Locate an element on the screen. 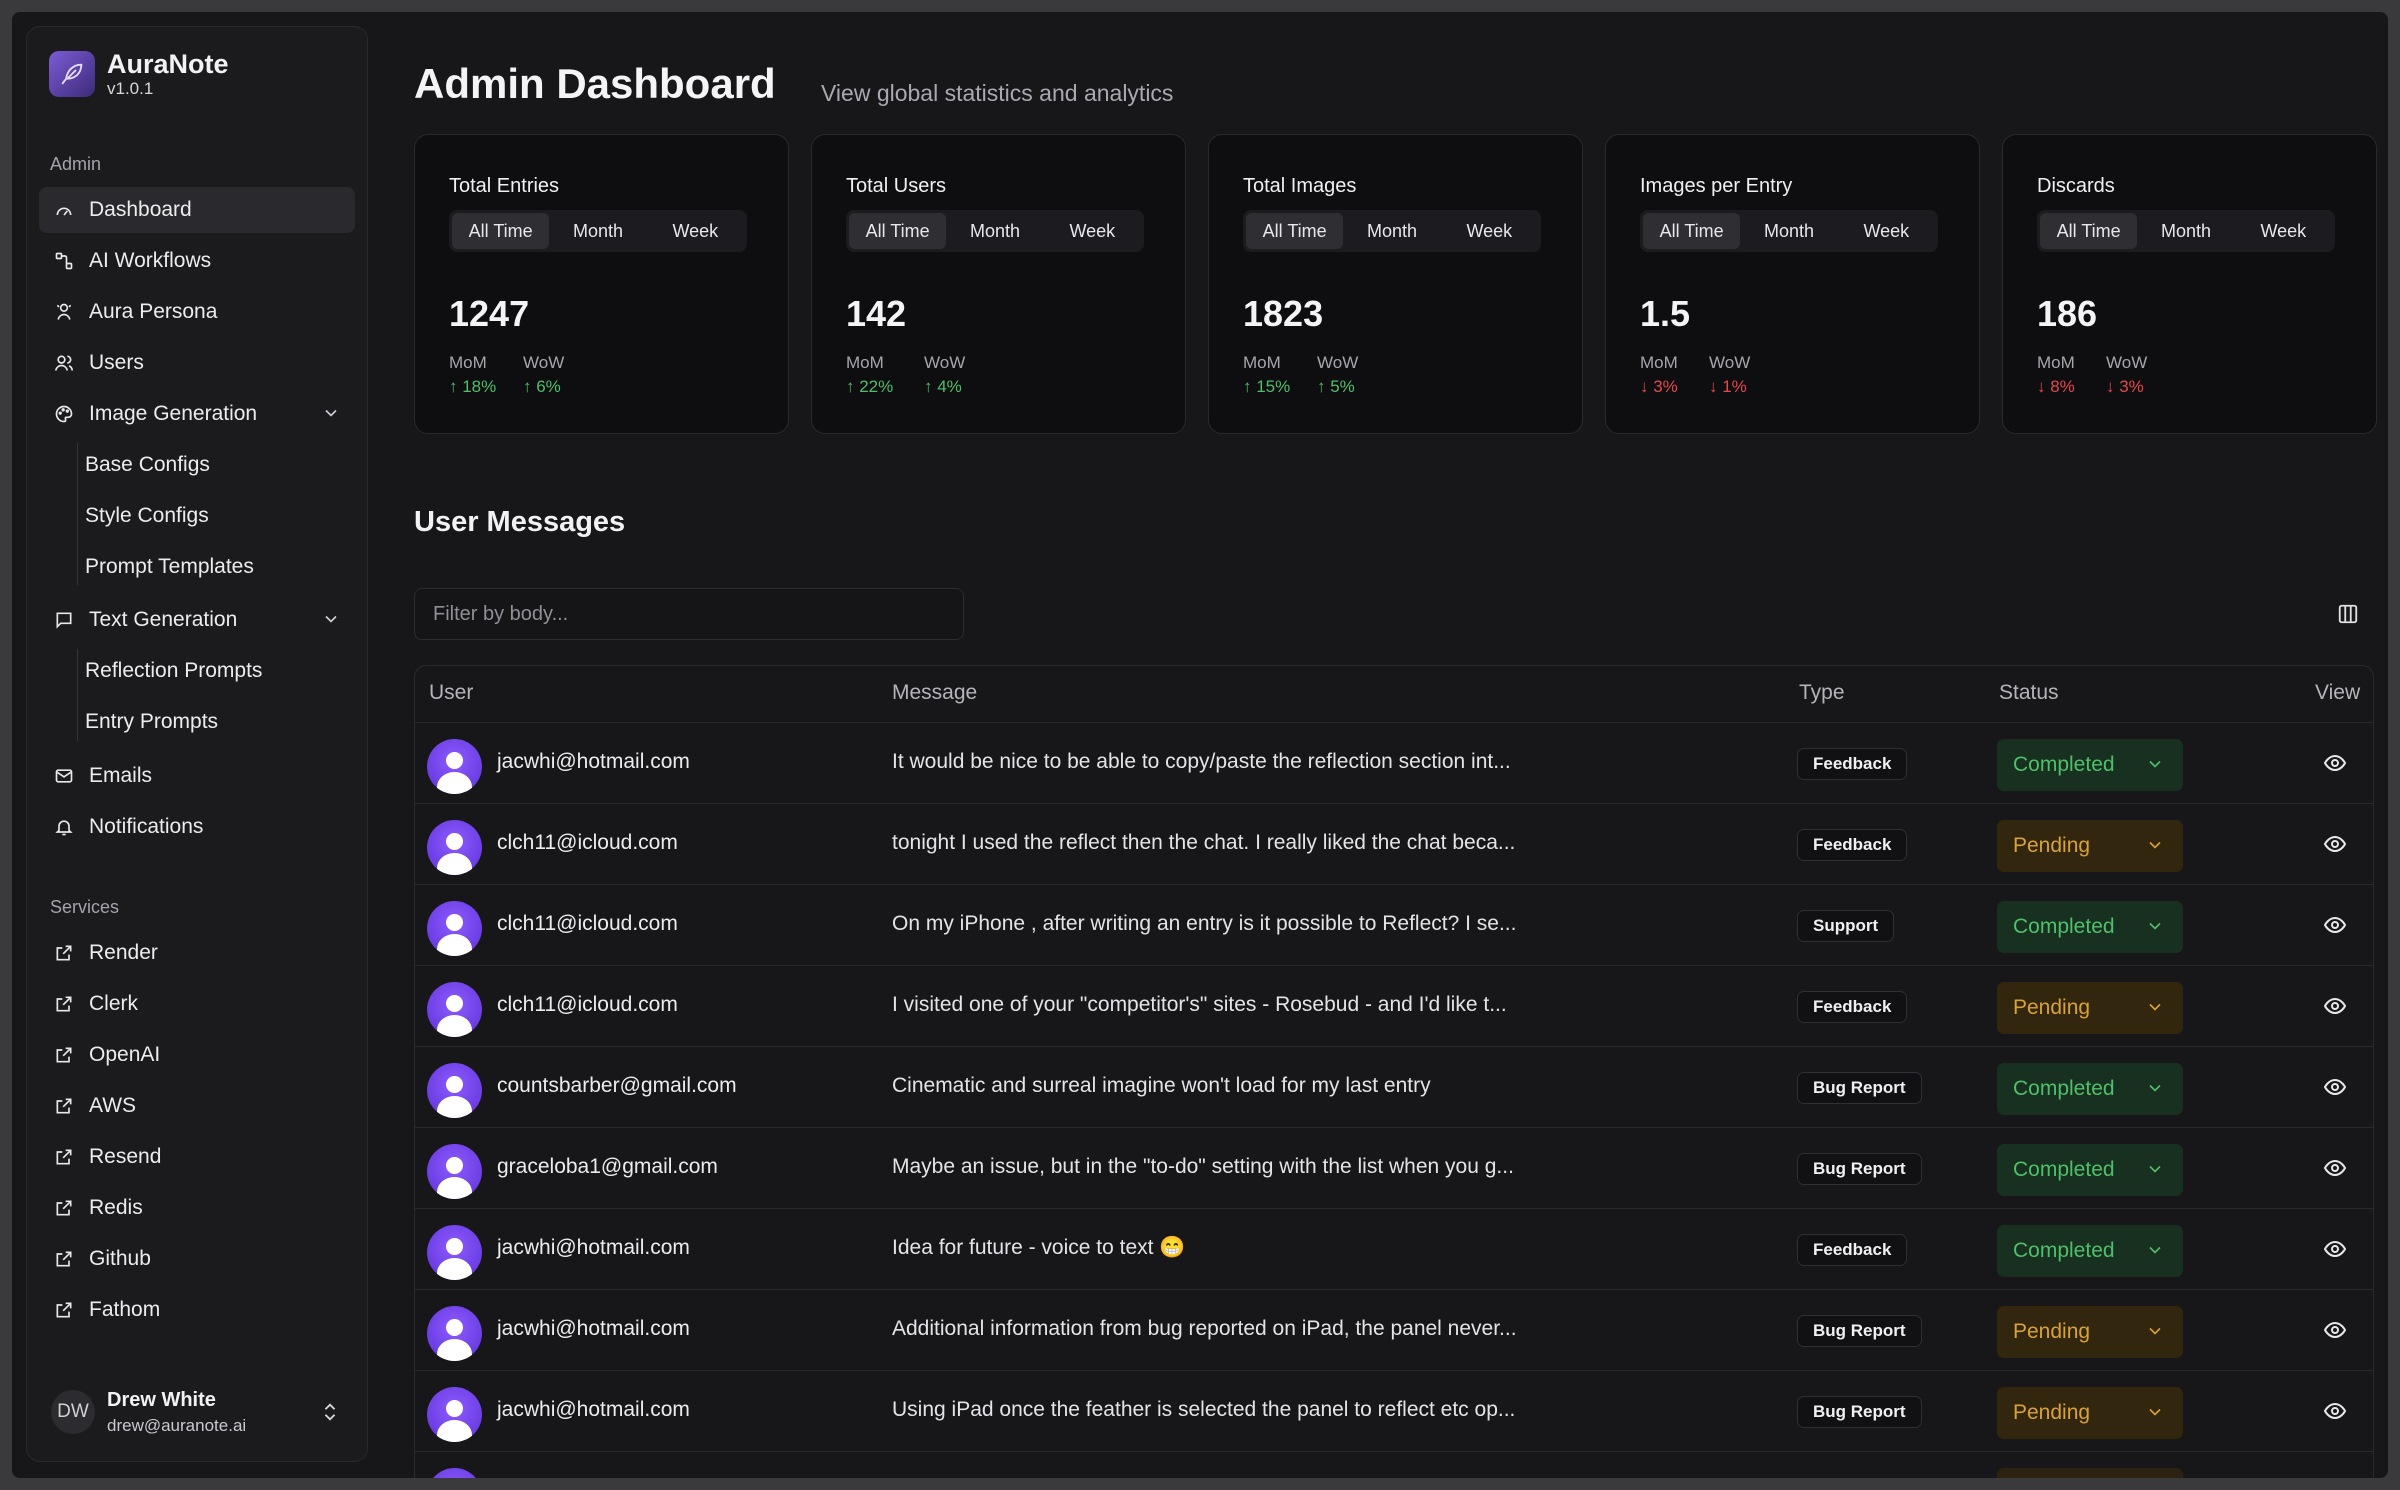 The height and width of the screenshot is (1490, 2400). sidebar-subitem-style-configs: Style Configs is located at coordinates (147, 515).